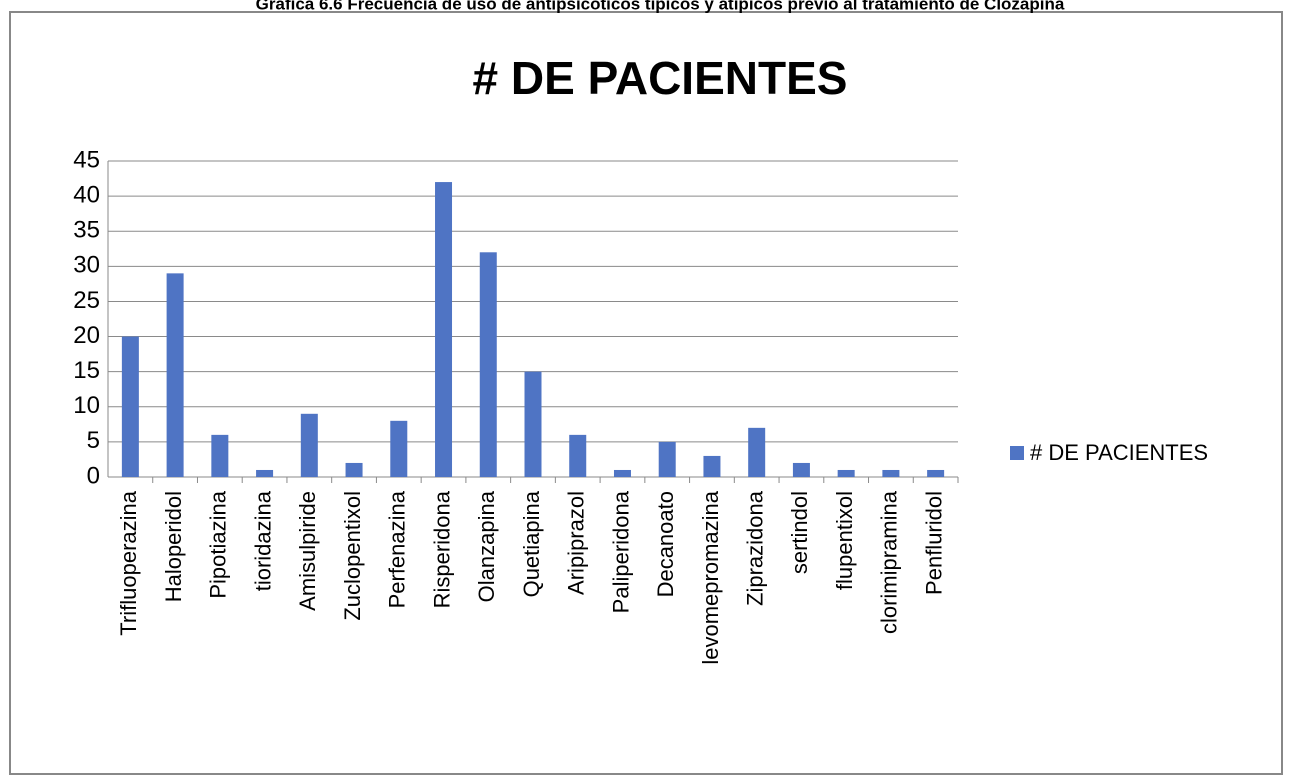 This screenshot has height=782, width=1293. Describe the element at coordinates (531, 543) in the screenshot. I see `x-tick-label: Quetiapina` at that location.